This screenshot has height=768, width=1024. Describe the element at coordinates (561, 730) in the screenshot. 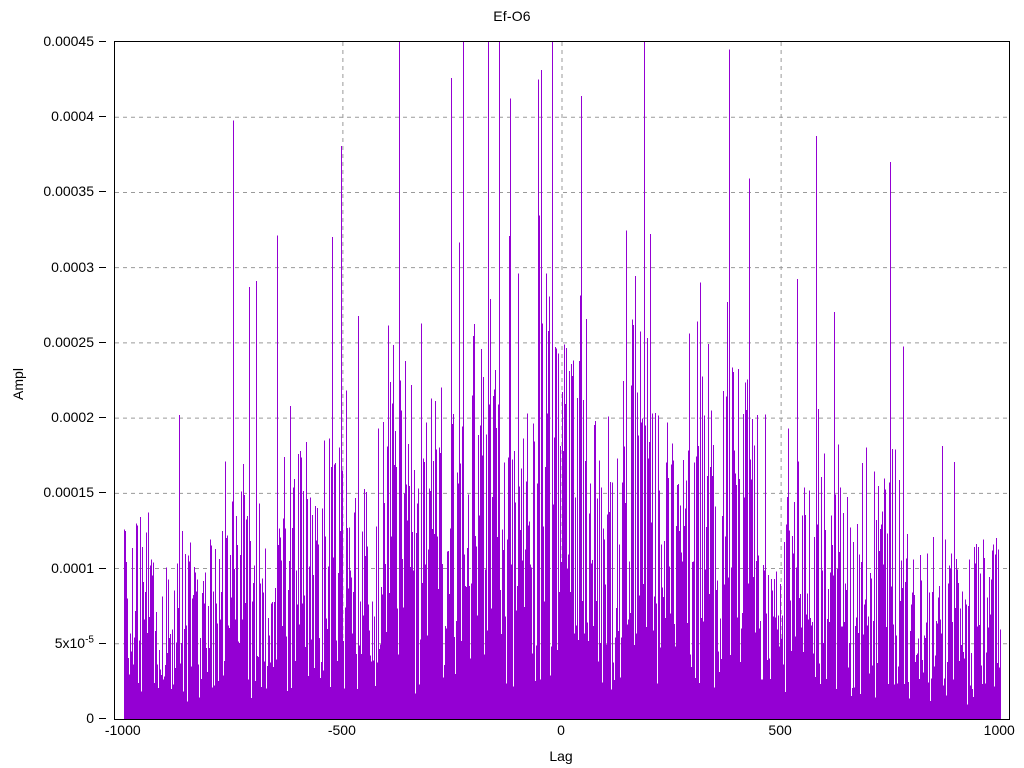

I see `x-tick-label: 0` at that location.